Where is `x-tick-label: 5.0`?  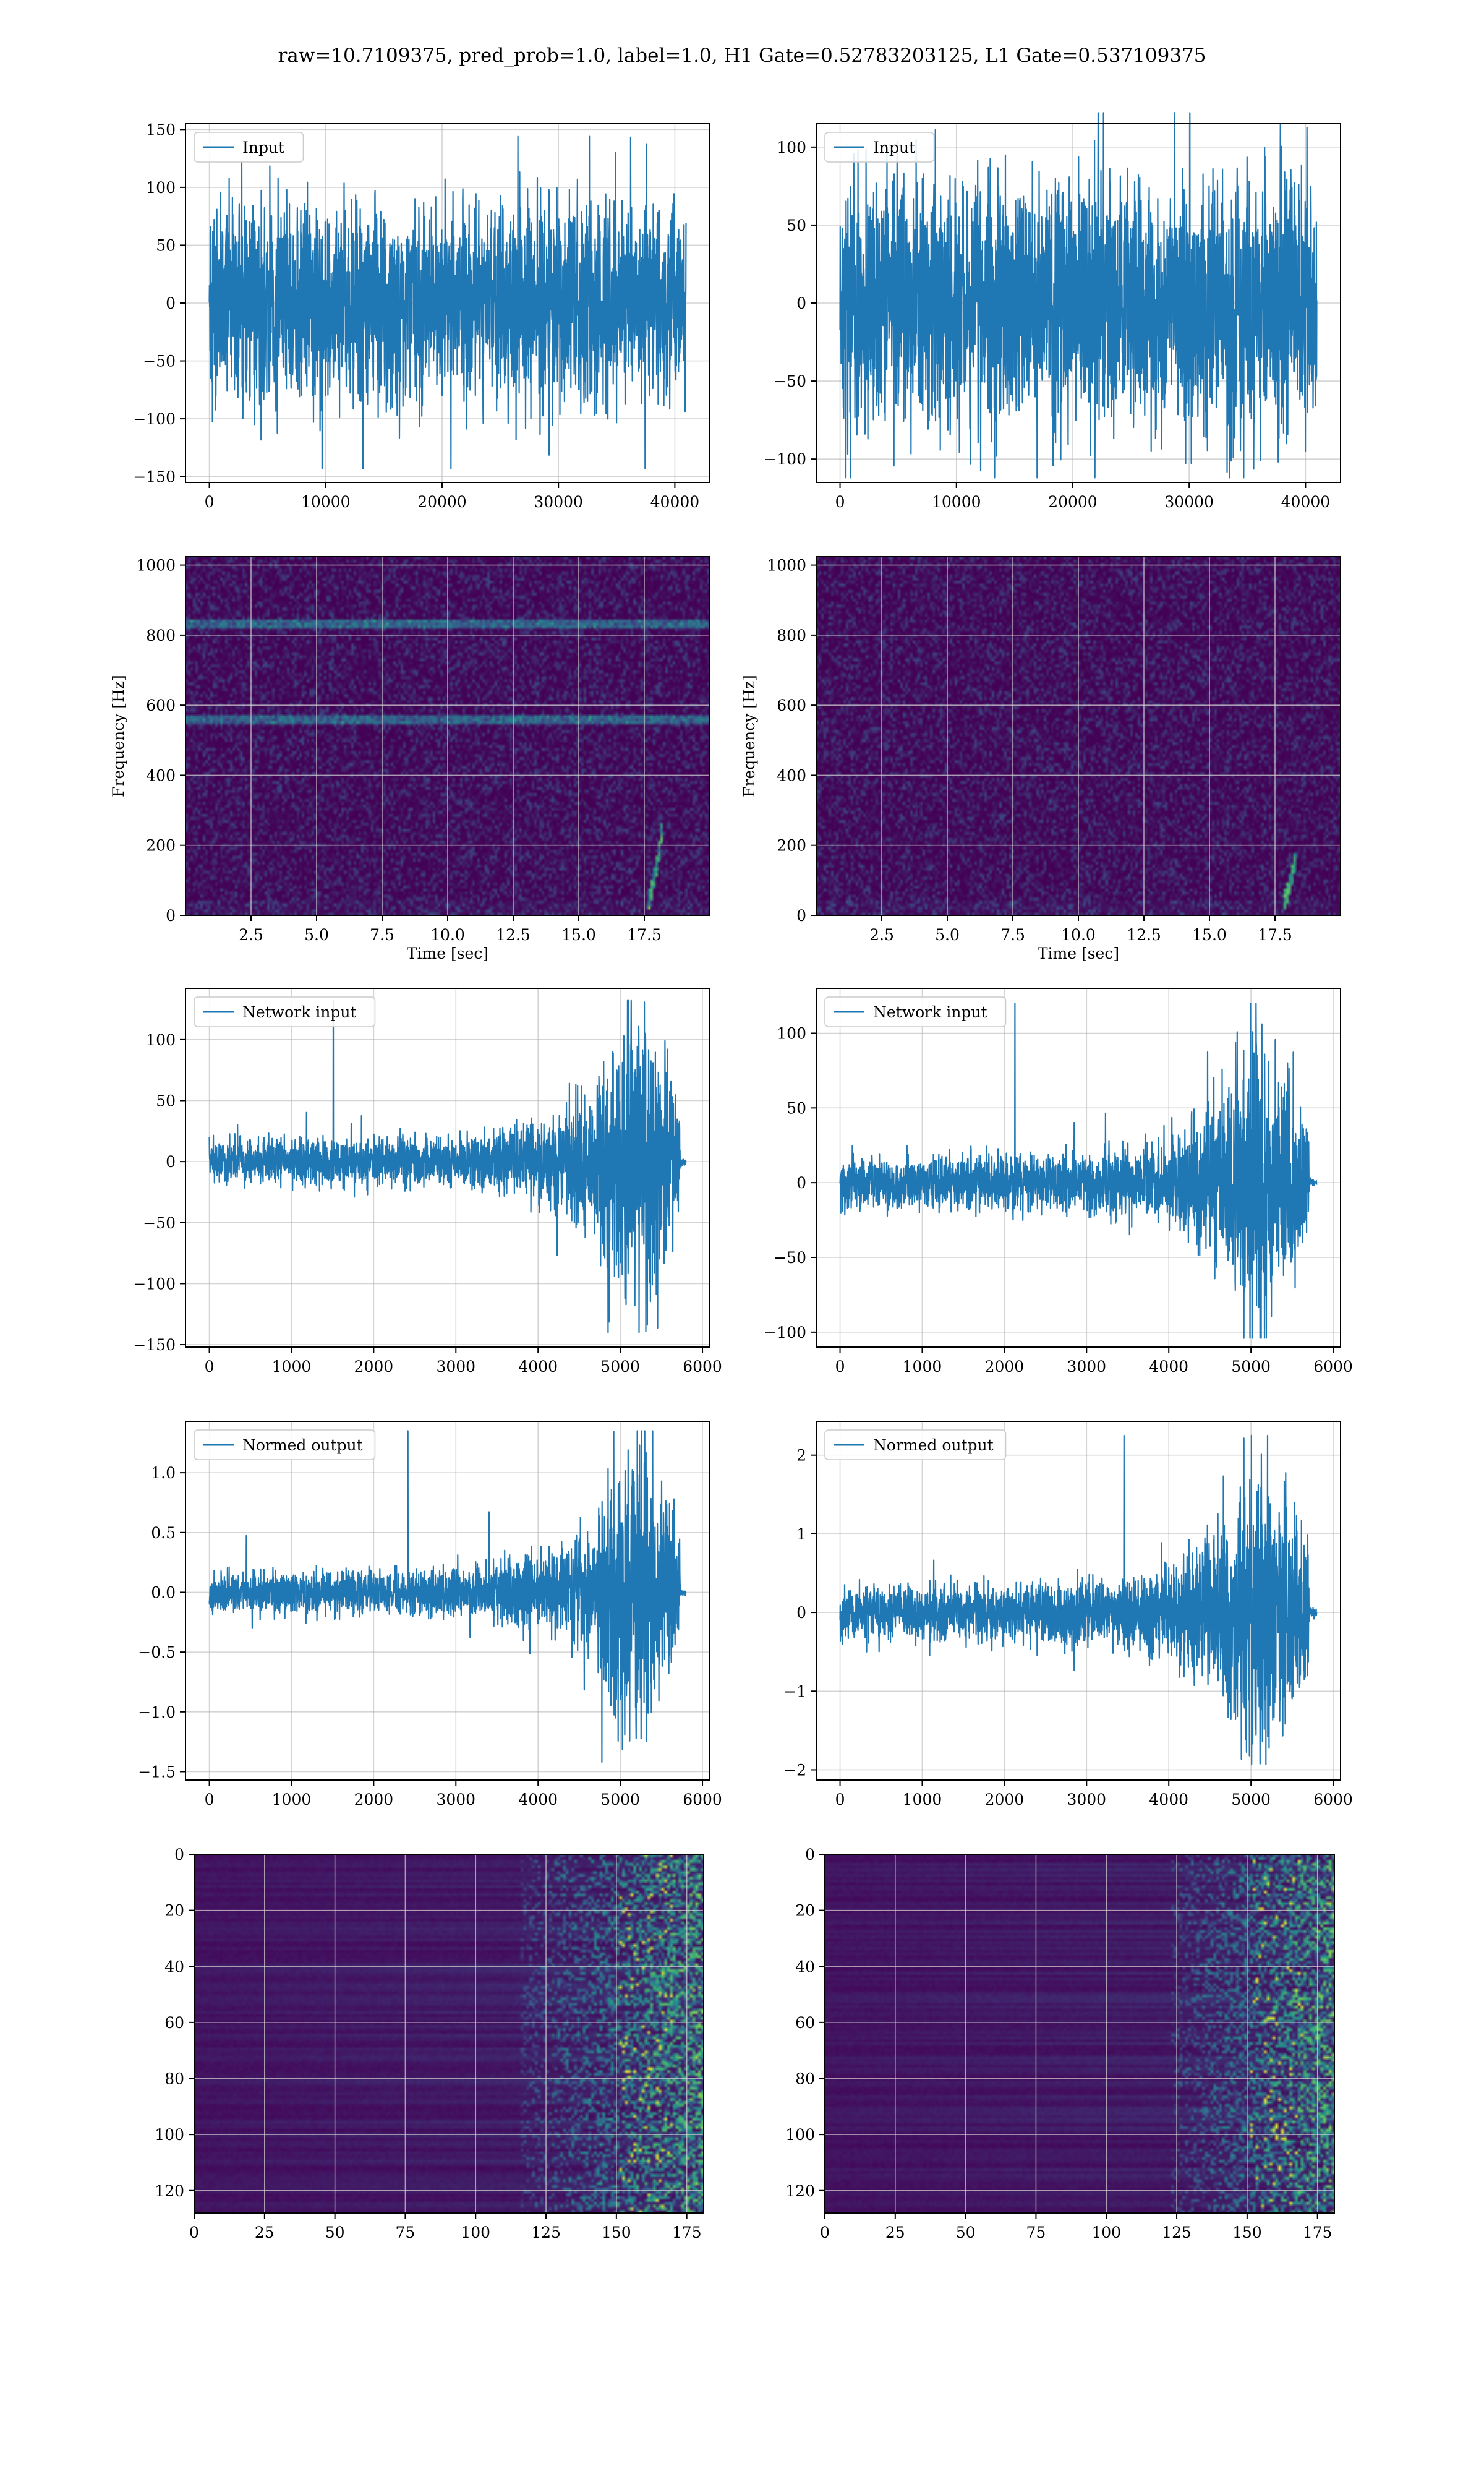
x-tick-label: 5.0 is located at coordinates (316, 935).